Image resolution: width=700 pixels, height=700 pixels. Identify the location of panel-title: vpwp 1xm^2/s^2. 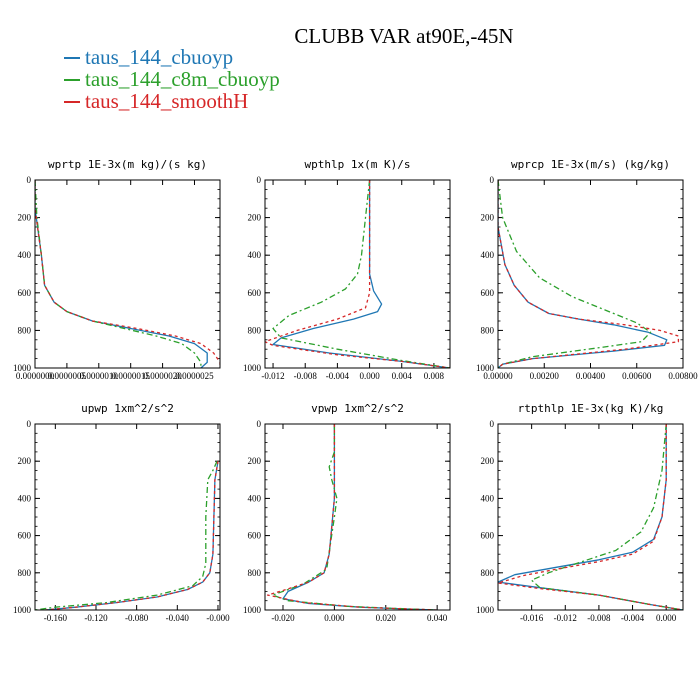
(357, 408).